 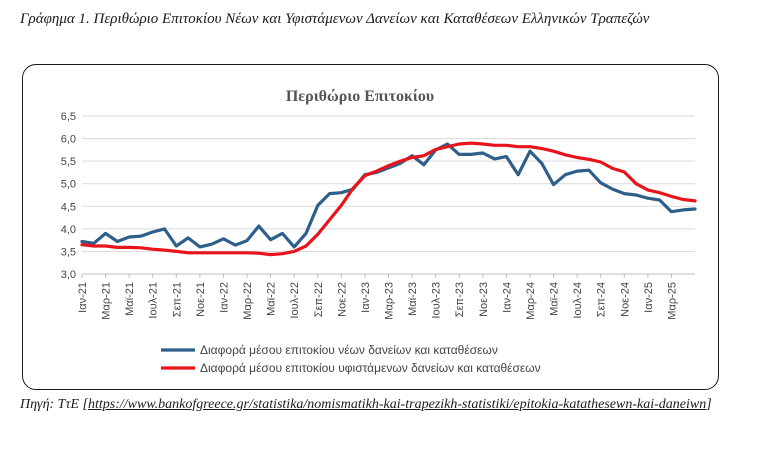 I want to click on x-tick-label: Νοε-23, so click(x=484, y=299).